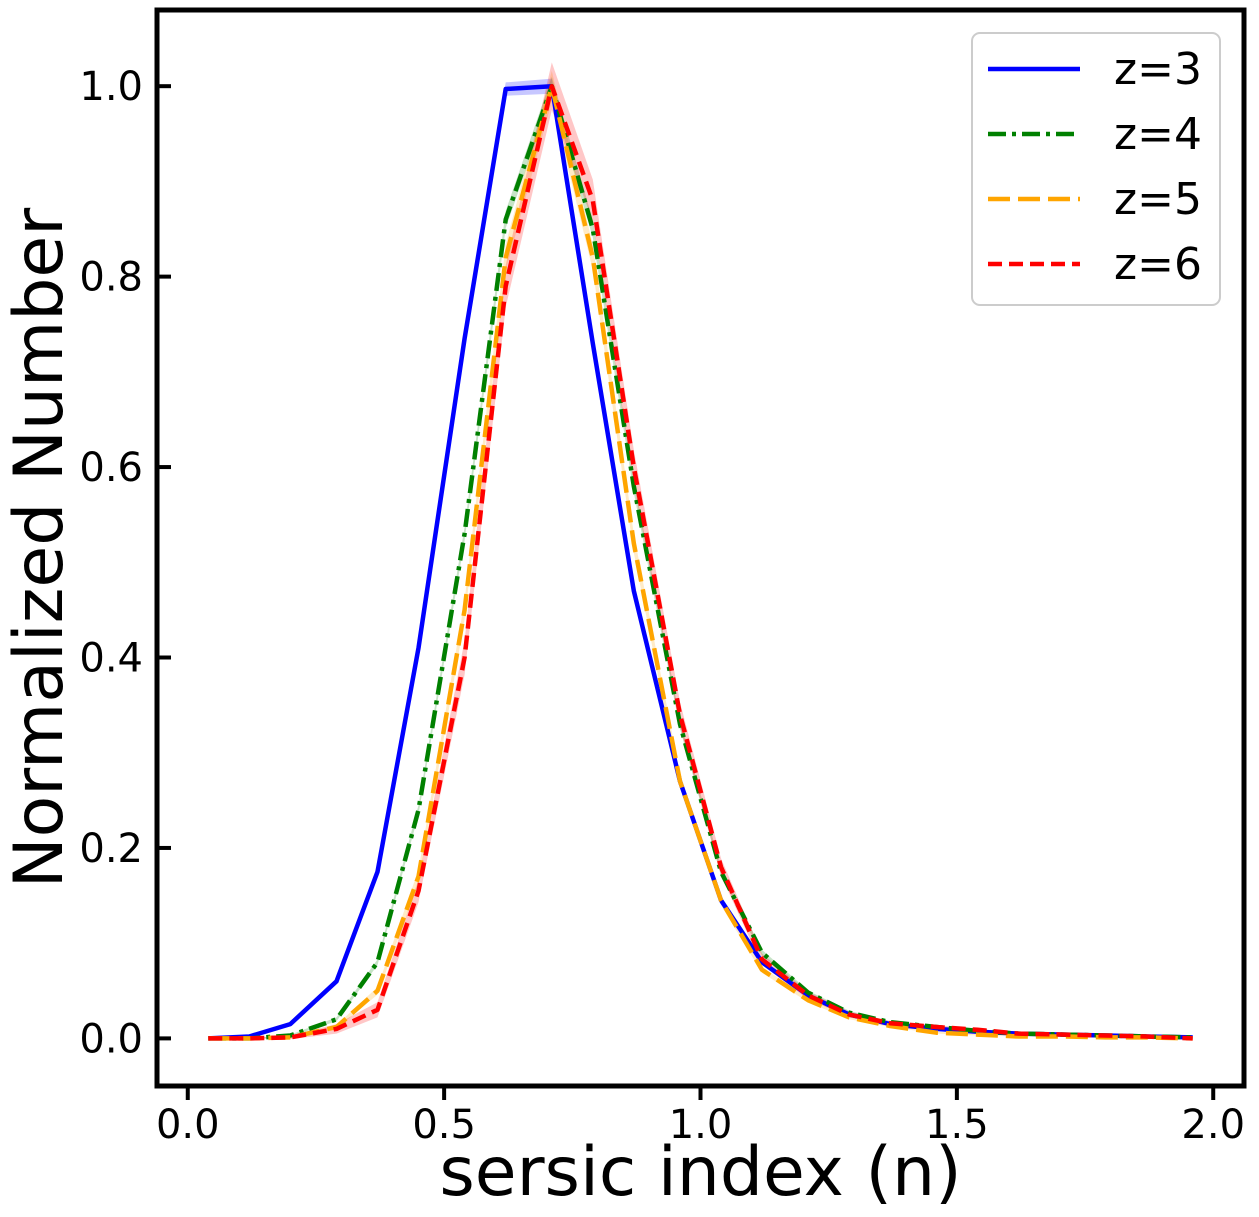 The width and height of the screenshot is (1259, 1217). Describe the element at coordinates (111, 278) in the screenshot. I see `y-tick-label: 0.8` at that location.